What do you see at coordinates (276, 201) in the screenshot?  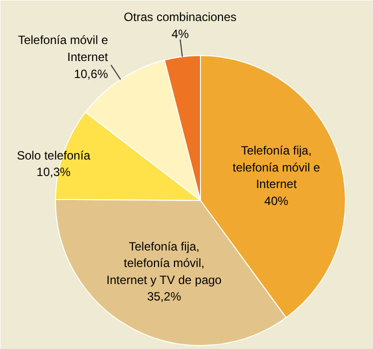 I see `data-label: 40%` at bounding box center [276, 201].